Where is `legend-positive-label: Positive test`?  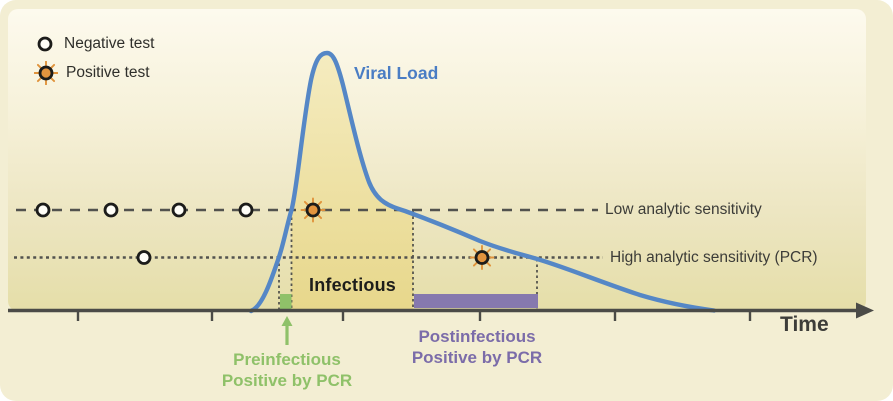
legend-positive-label: Positive test is located at coordinates (108, 72).